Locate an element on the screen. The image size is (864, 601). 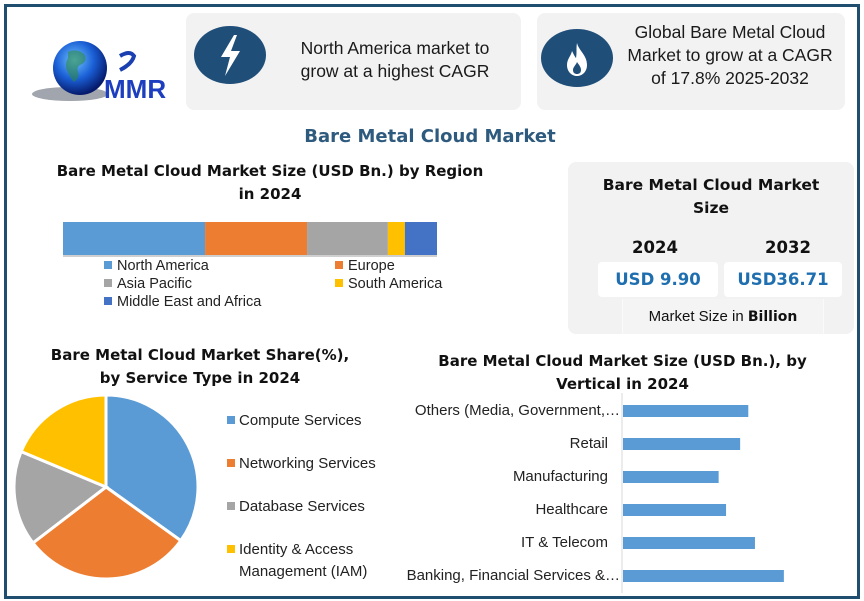
vertical-category-label: Healthcare is located at coordinates (571, 509).